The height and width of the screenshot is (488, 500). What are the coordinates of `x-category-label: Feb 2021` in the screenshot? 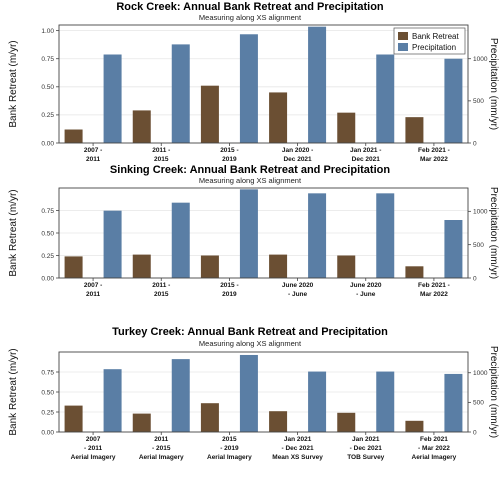 It's located at (434, 439).